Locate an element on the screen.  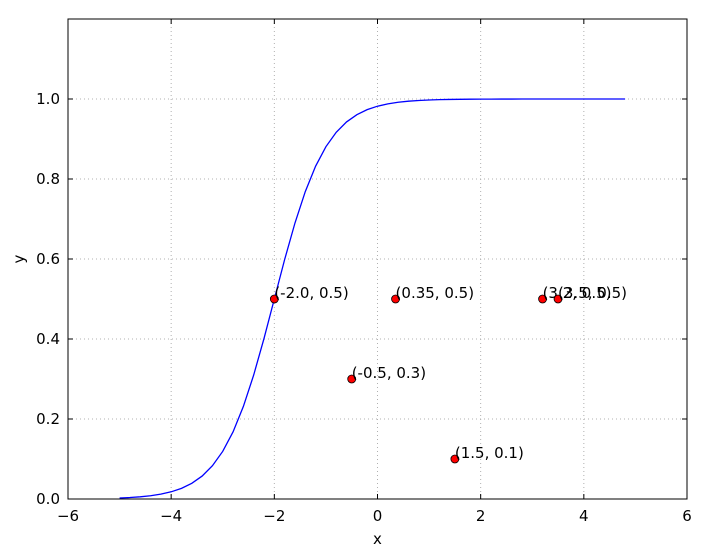
y-tick-label: 0.8 is located at coordinates (48, 179).